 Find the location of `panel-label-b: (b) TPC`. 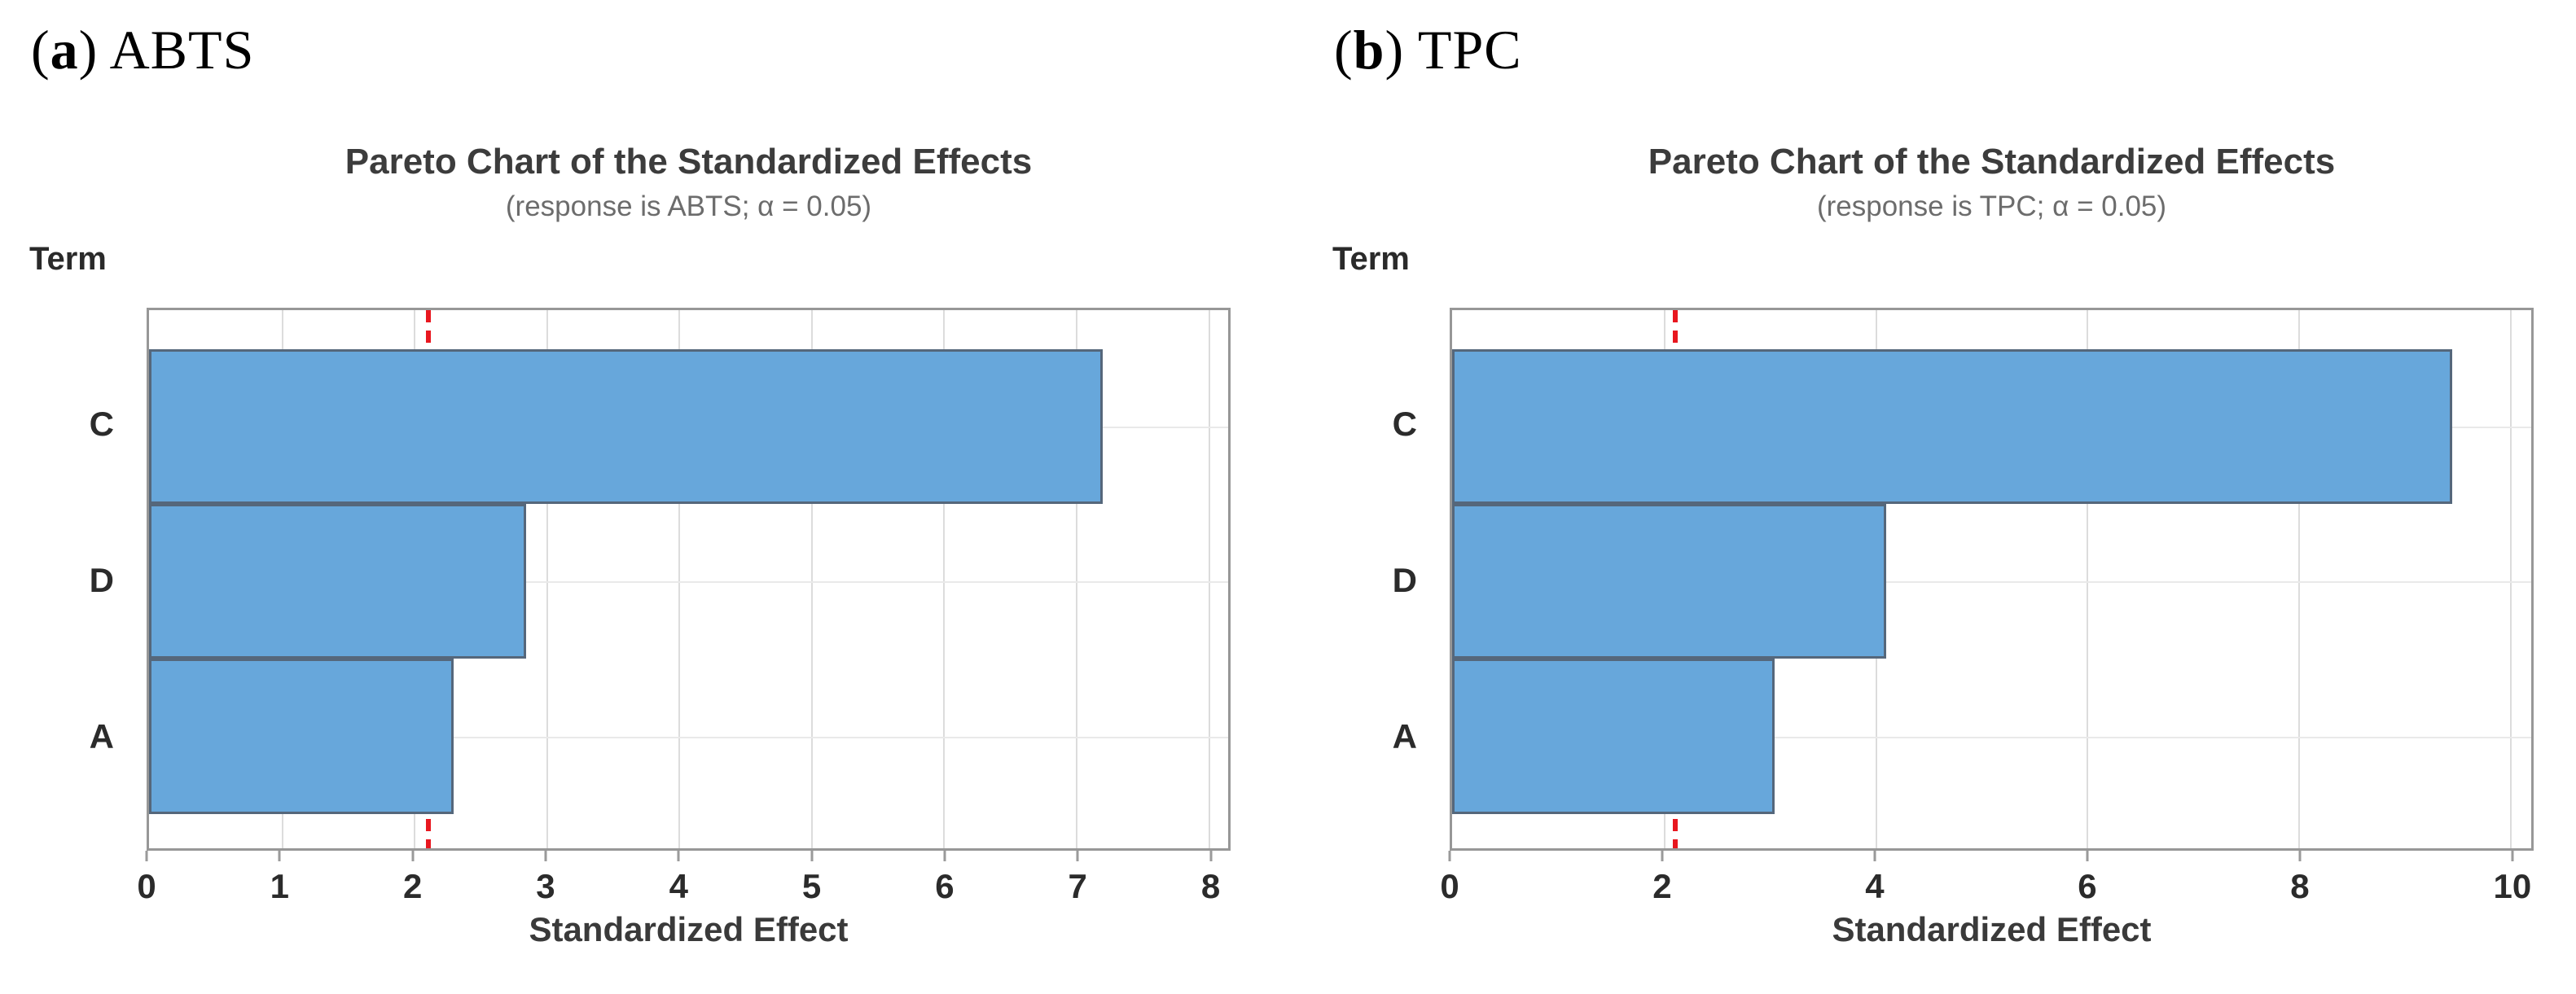

panel-label-b: (b) TPC is located at coordinates (1428, 50).